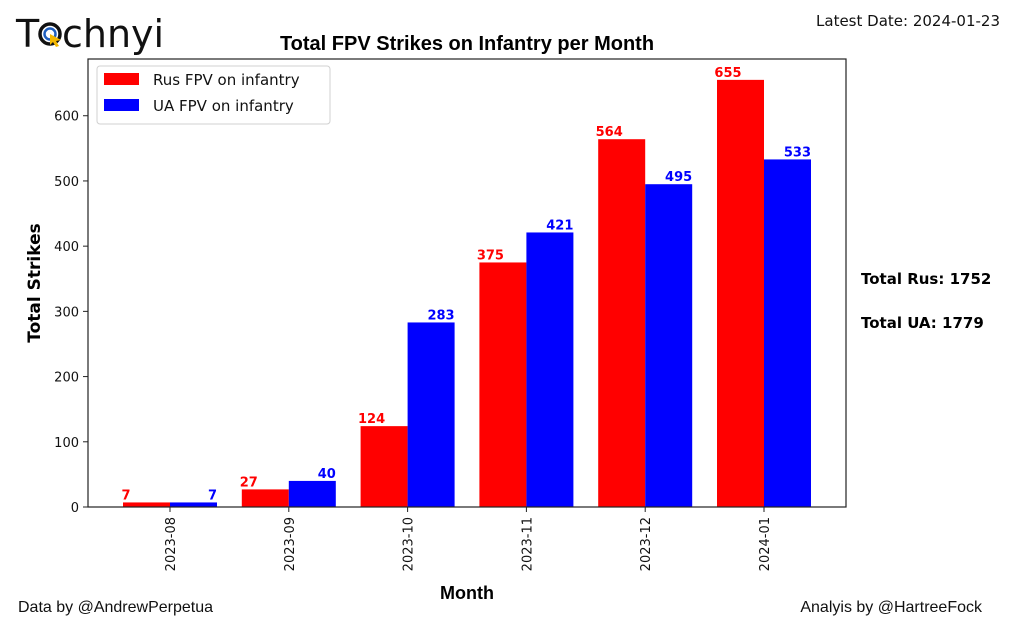 This screenshot has height=627, width=1024. Describe the element at coordinates (797, 152) in the screenshot. I see `bar-label-ua-2024-01: 533` at that location.